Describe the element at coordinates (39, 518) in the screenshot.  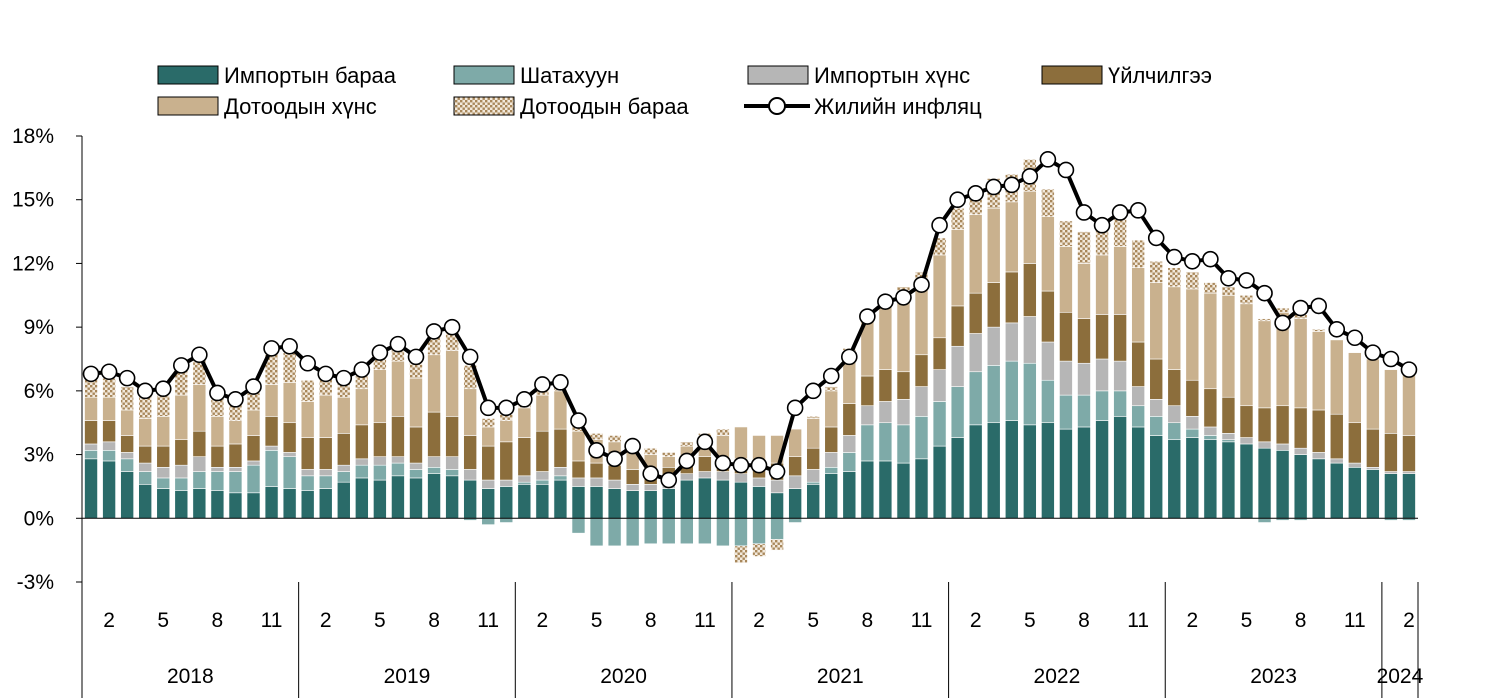
I see `y-tick-label: 0%` at that location.